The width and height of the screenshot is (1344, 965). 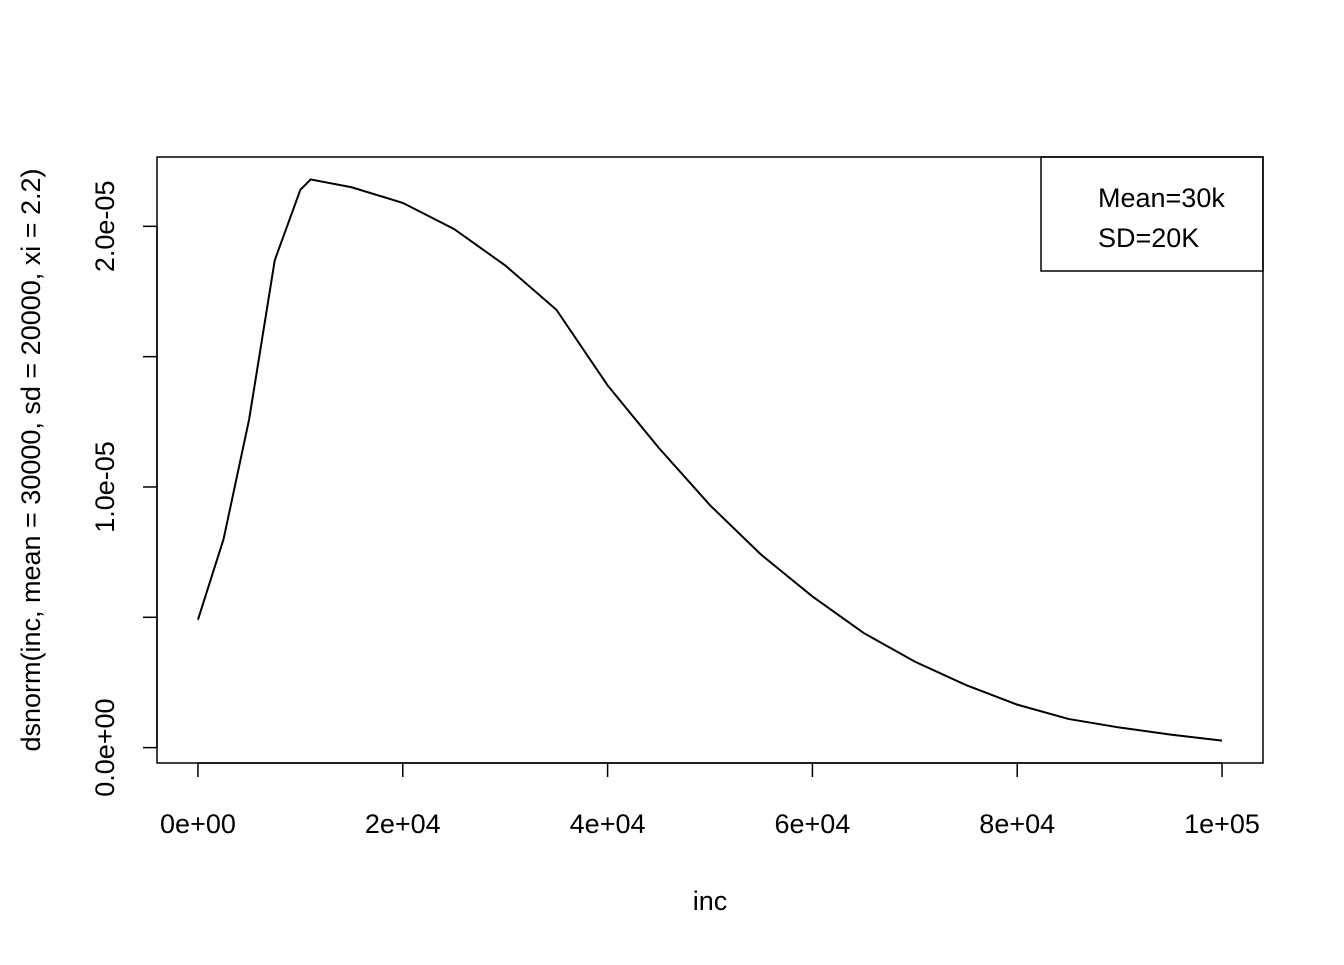 What do you see at coordinates (1148, 238) in the screenshot?
I see `legend-label: SD=20K` at bounding box center [1148, 238].